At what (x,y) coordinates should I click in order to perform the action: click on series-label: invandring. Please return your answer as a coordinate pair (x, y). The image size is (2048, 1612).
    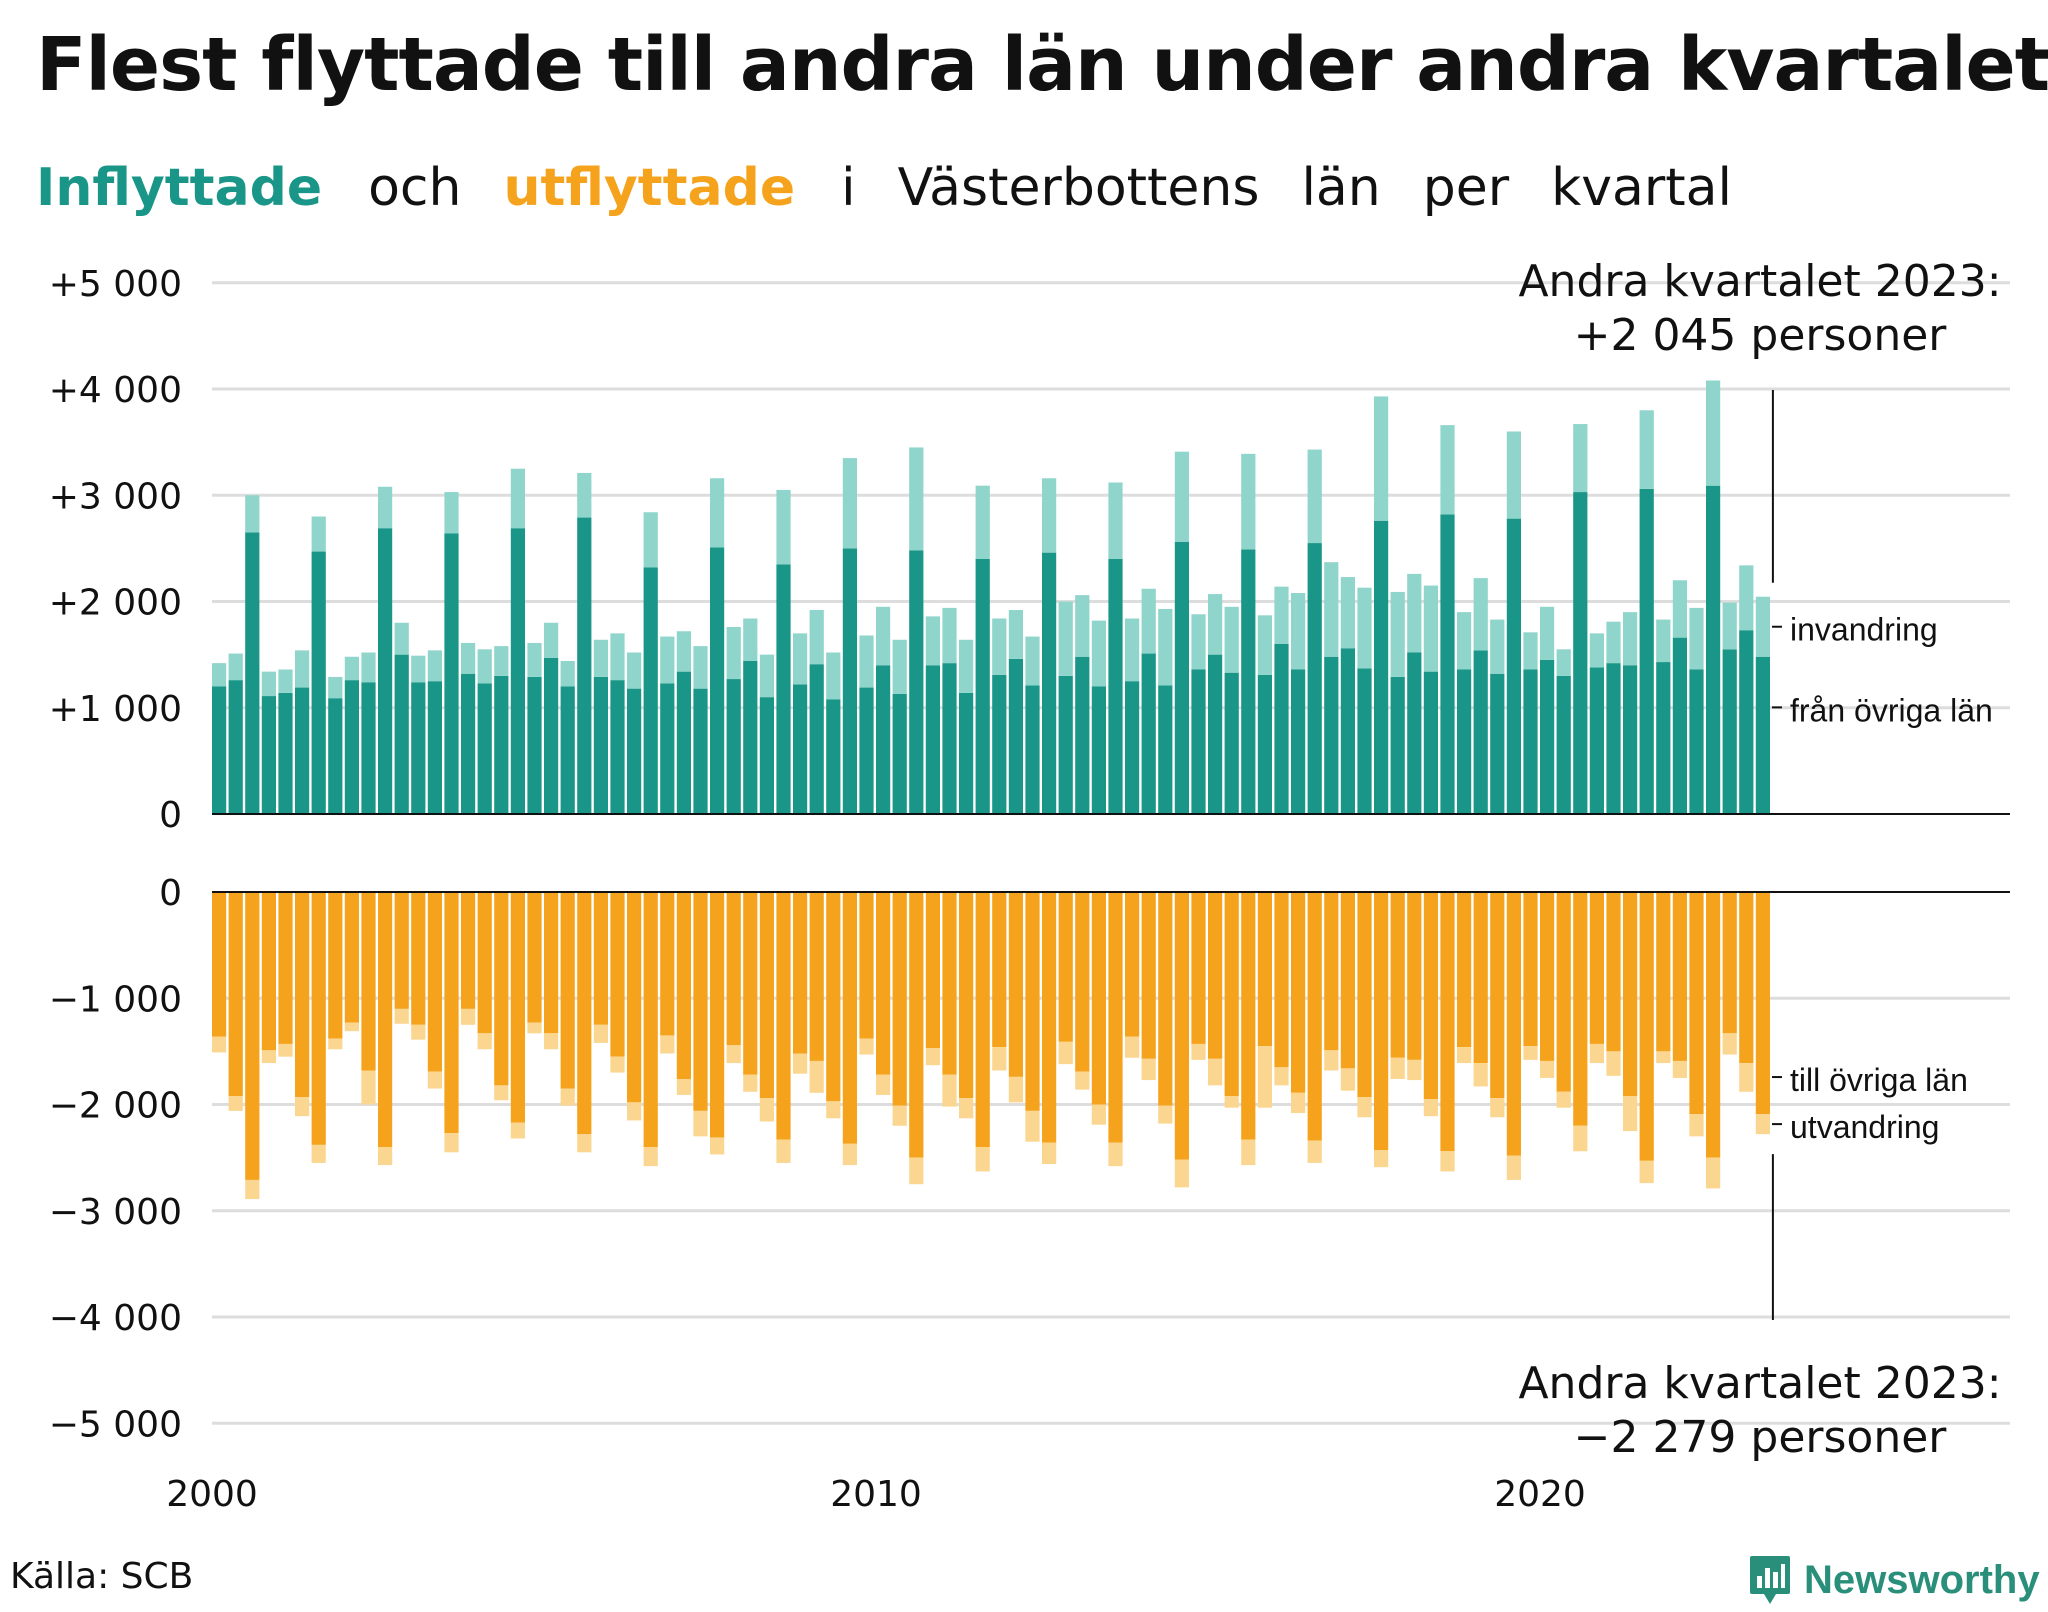
    Looking at the image, I should click on (1864, 630).